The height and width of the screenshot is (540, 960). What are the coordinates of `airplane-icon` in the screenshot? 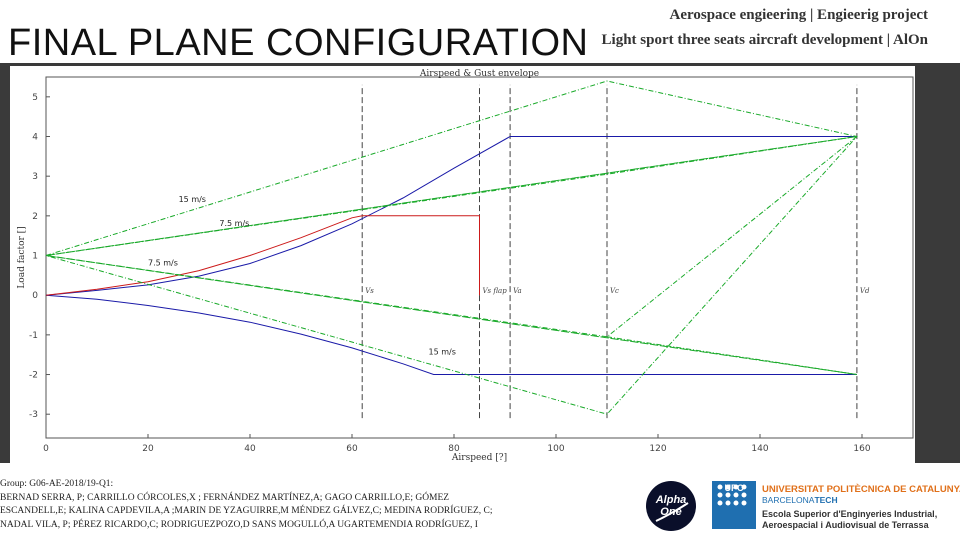 It's located at (672, 512).